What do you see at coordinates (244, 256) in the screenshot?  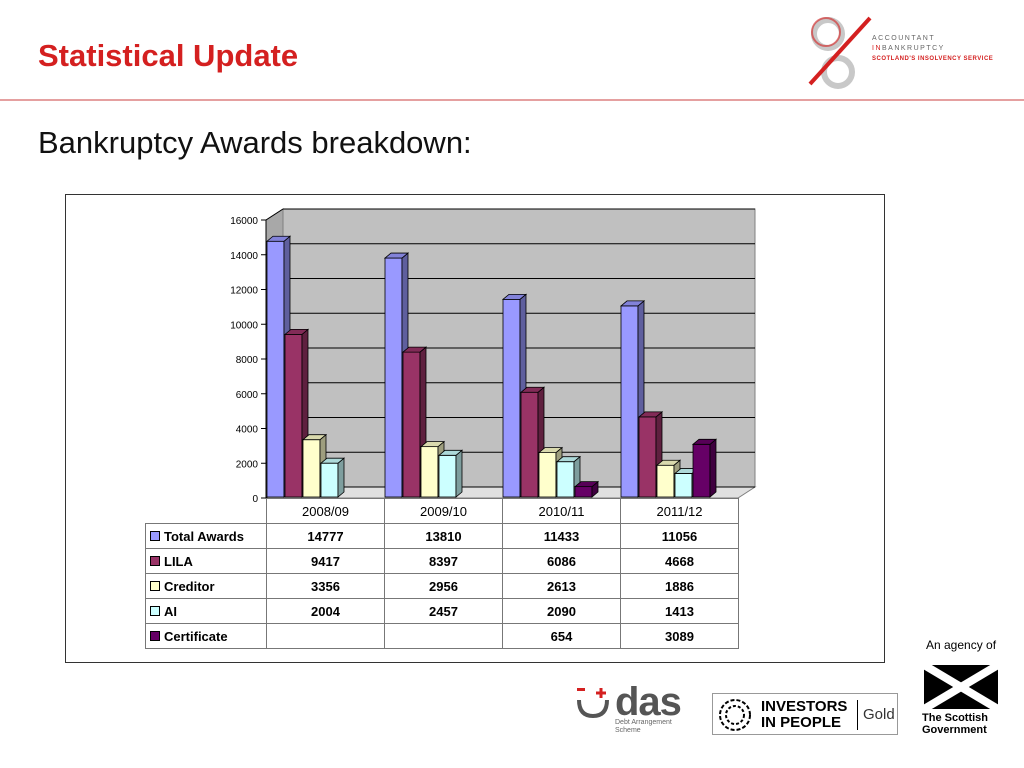 I see `y-tick-label: 14000` at bounding box center [244, 256].